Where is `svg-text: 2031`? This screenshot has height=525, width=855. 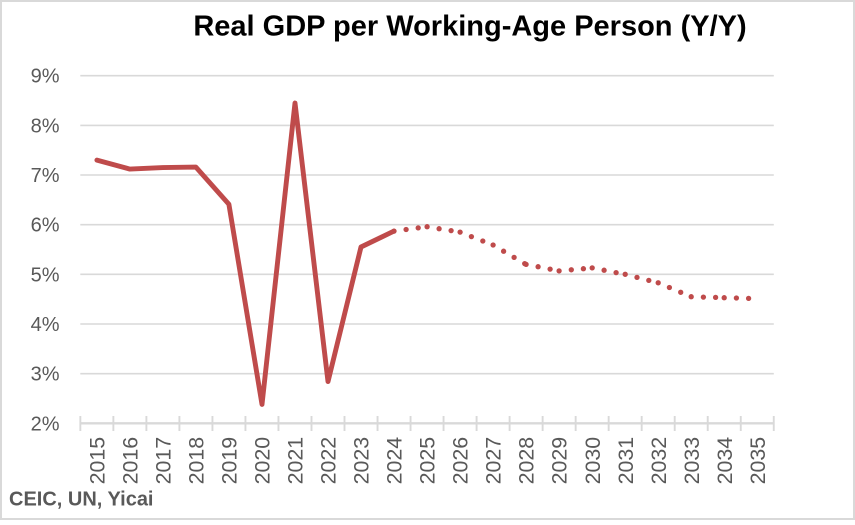
svg-text: 2031 is located at coordinates (626, 461).